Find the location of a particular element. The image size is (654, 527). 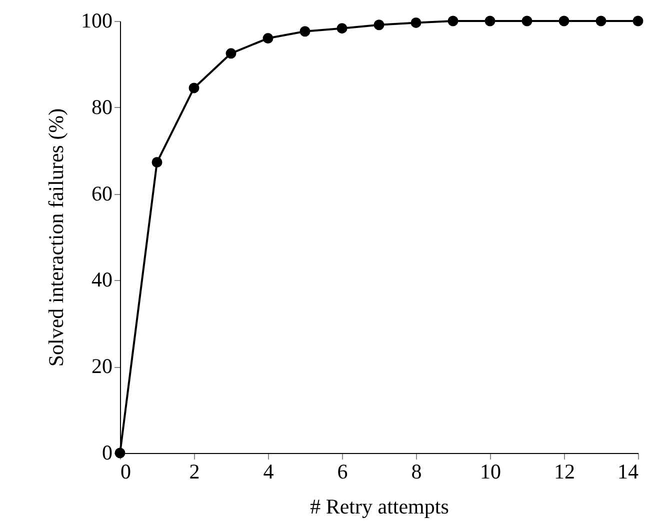

y-axis-title: Solved interaction failures (%) is located at coordinates (56, 237).